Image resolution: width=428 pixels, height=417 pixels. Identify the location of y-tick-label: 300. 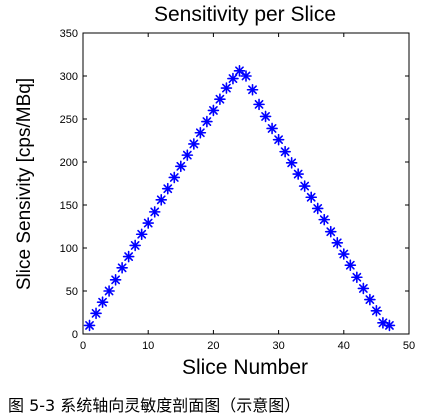
(69, 77).